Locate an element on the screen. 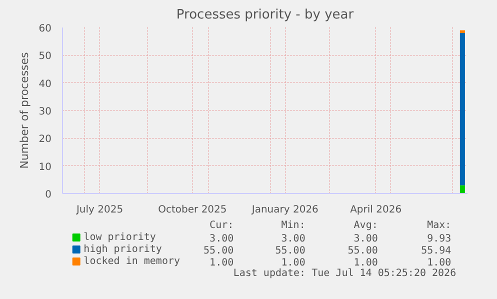 The image size is (497, 299). x-tick-label: April 2026 is located at coordinates (376, 210).